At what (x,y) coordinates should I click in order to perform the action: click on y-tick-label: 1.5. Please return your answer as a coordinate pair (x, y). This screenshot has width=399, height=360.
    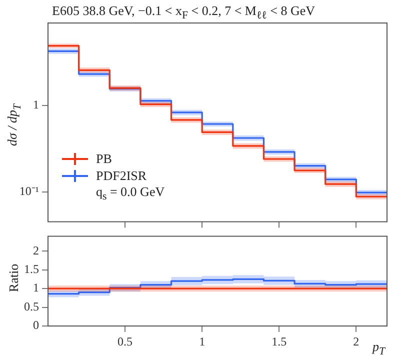
    Looking at the image, I should click on (31, 269).